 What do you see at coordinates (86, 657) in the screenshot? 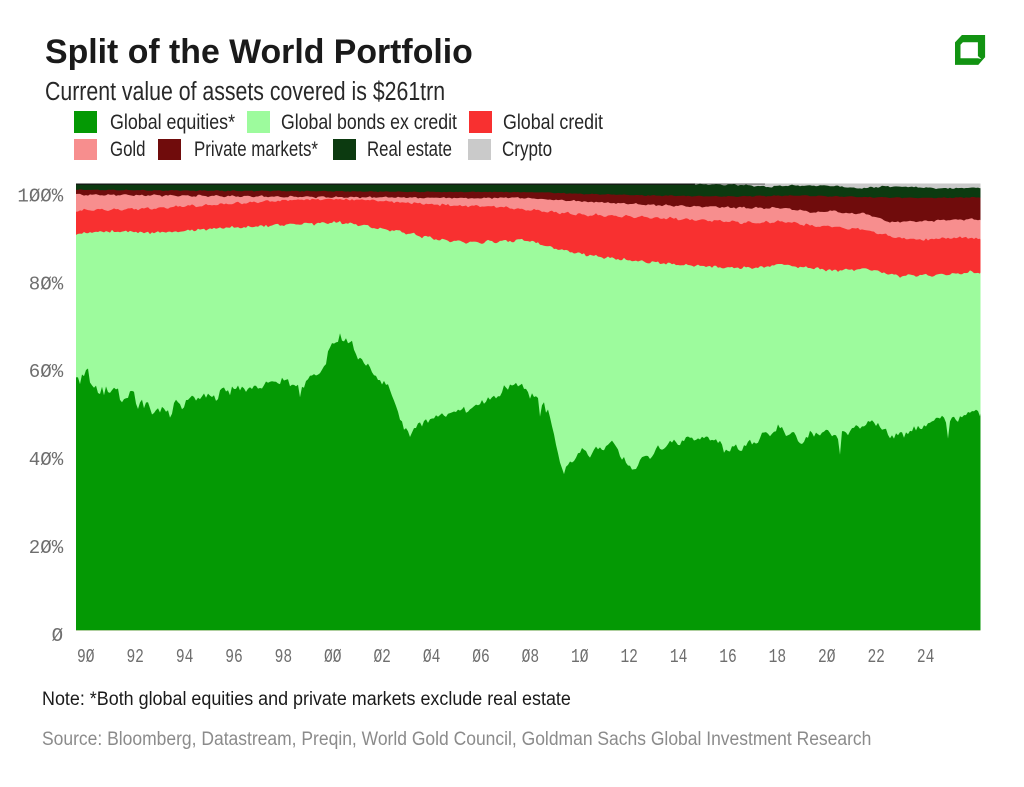
I see `svg-text: 9Ø` at bounding box center [86, 657].